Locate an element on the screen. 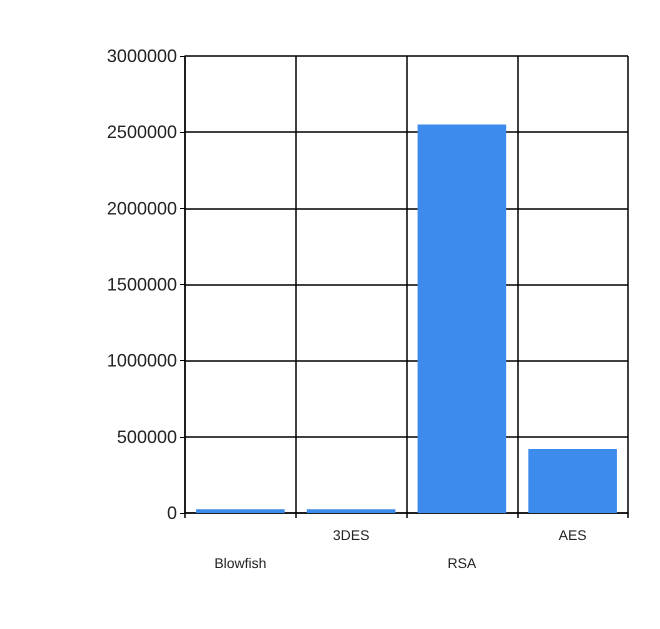 The height and width of the screenshot is (629, 660). y-tick-label: 500000 is located at coordinates (146, 436).